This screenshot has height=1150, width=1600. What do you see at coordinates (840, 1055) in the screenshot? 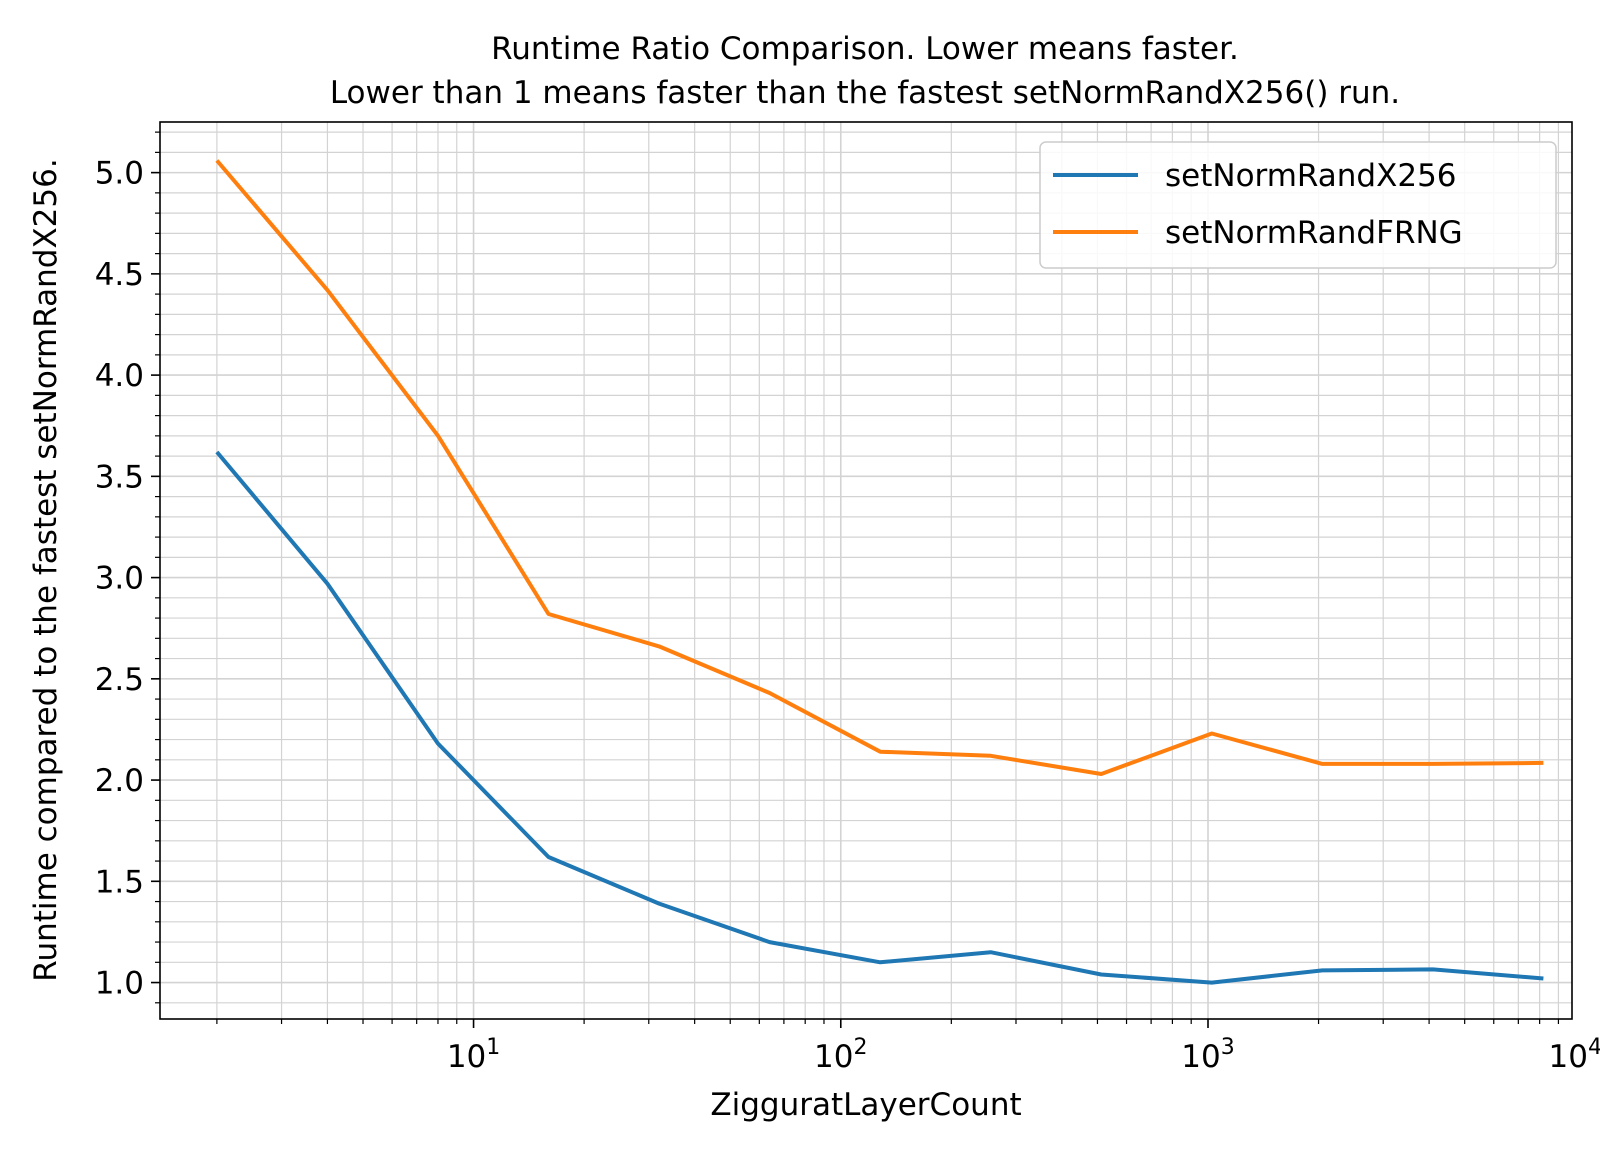
I see `x-tick-label: 10²` at bounding box center [840, 1055].